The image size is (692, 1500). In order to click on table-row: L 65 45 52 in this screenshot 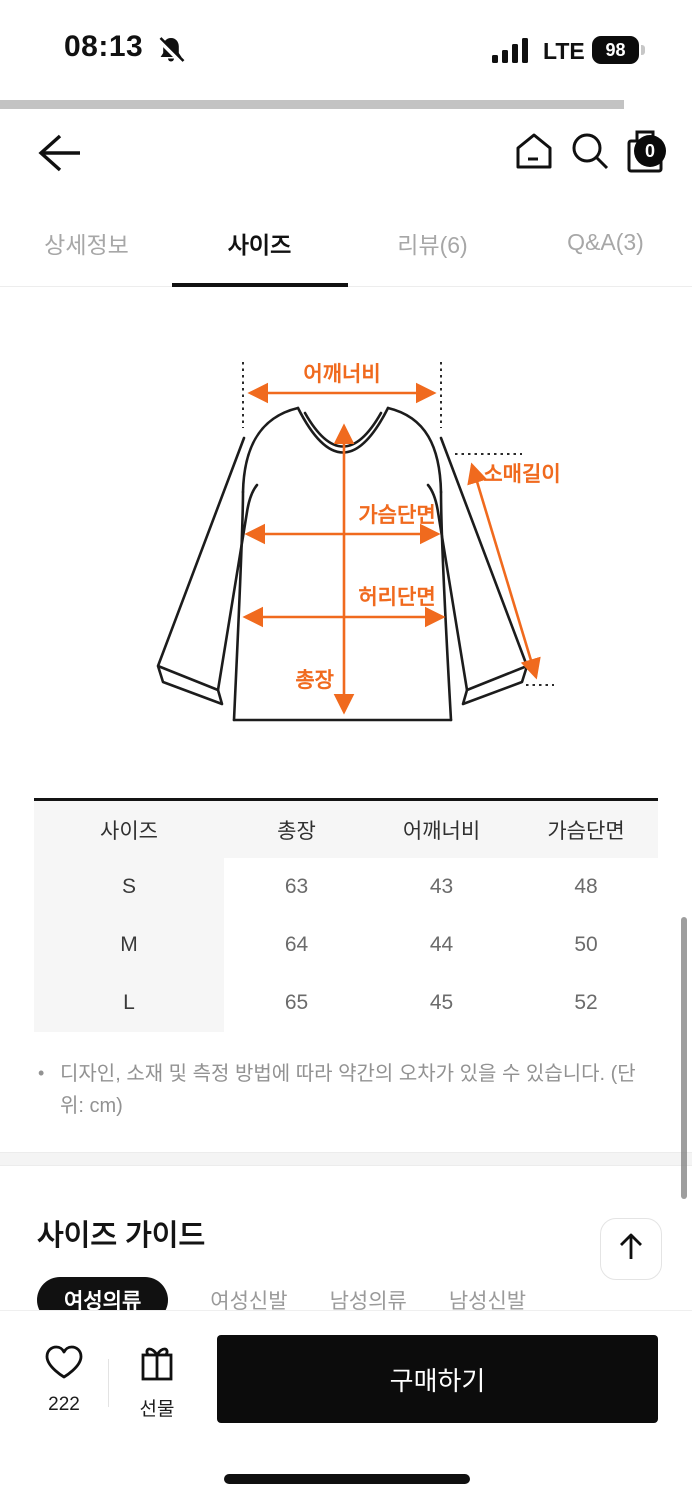, I will do `click(346, 1003)`.